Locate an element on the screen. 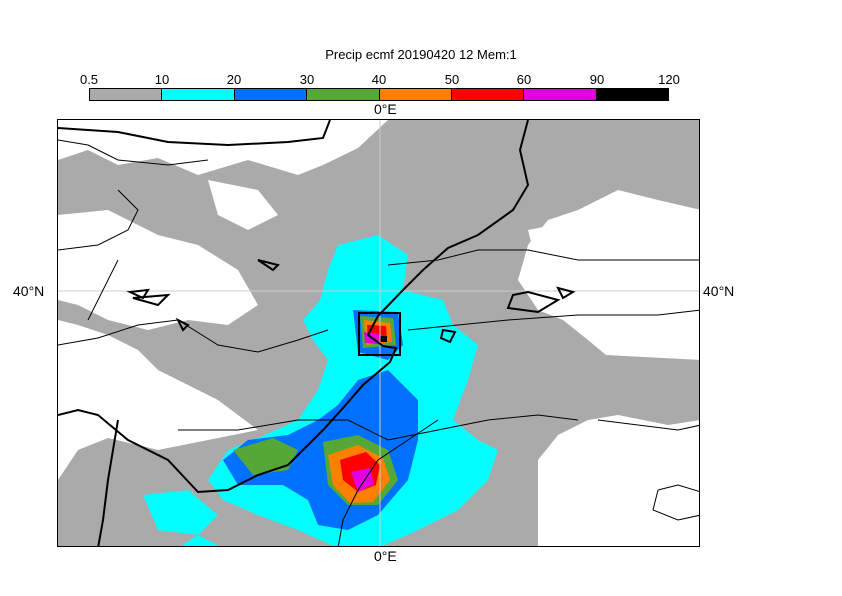 This screenshot has height=596, width=842. precip-area-black is located at coordinates (383, 339).